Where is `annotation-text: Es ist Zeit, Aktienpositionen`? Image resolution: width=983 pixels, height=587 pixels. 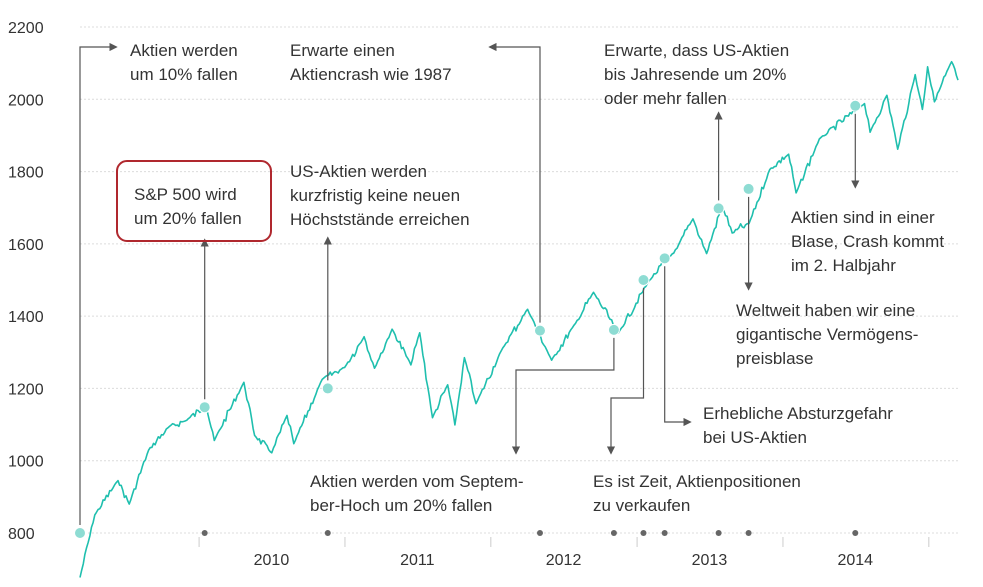
annotation-text: Es ist Zeit, Aktienpositionen is located at coordinates (697, 481).